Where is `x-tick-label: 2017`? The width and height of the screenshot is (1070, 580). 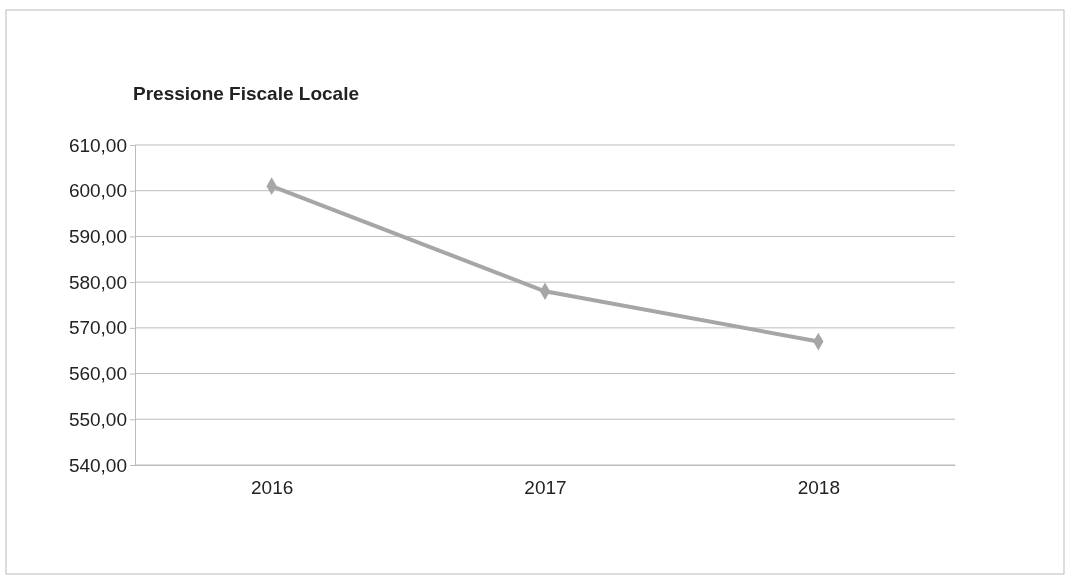
x-tick-label: 2017 is located at coordinates (545, 488).